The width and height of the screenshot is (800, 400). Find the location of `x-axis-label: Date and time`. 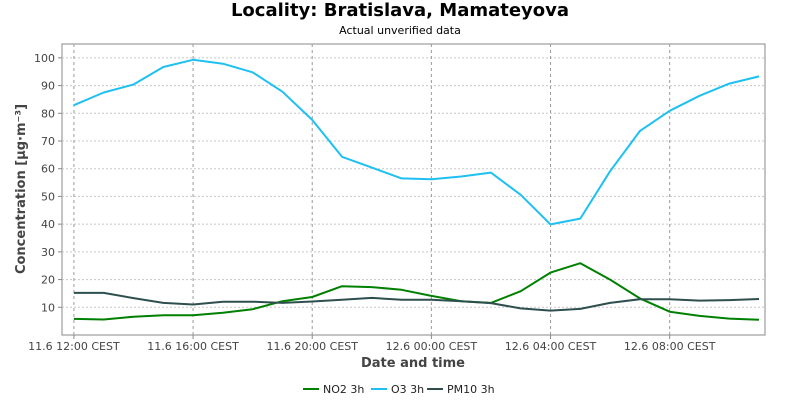

x-axis-label: Date and time is located at coordinates (413, 363).